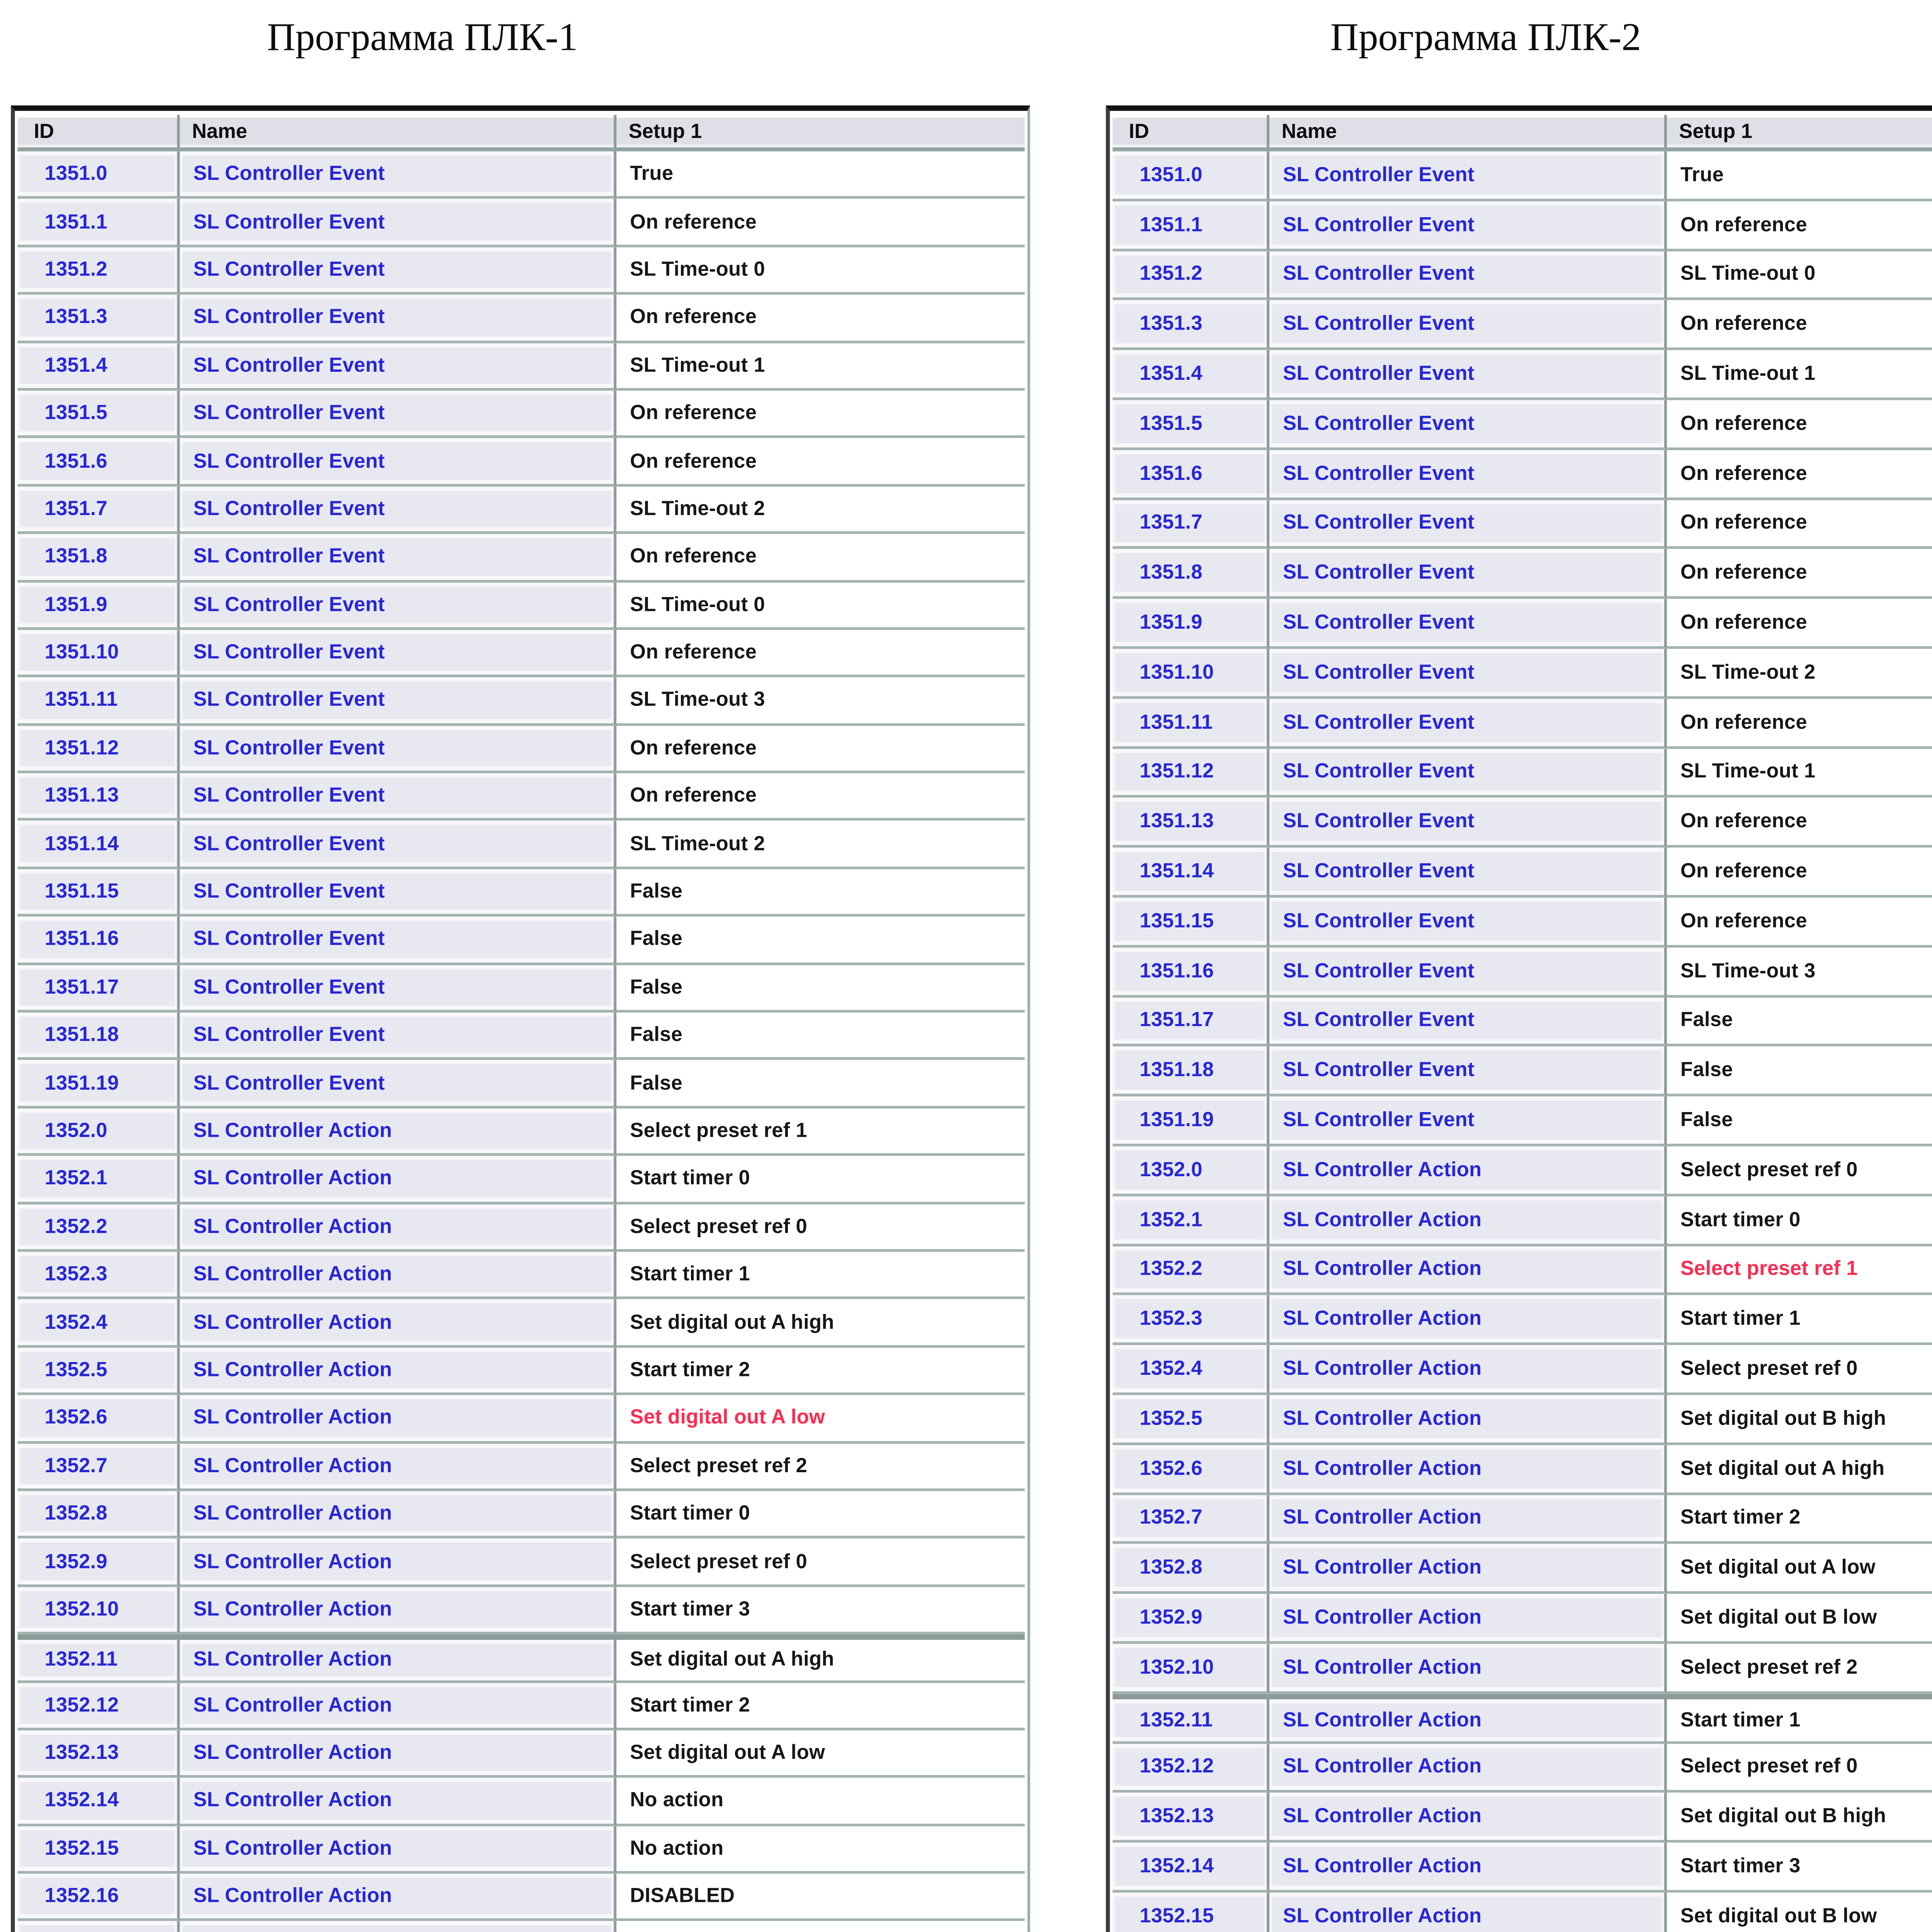 The width and height of the screenshot is (1932, 1932). What do you see at coordinates (1191, 1171) in the screenshot?
I see `row-id-cell: 1352.0` at bounding box center [1191, 1171].